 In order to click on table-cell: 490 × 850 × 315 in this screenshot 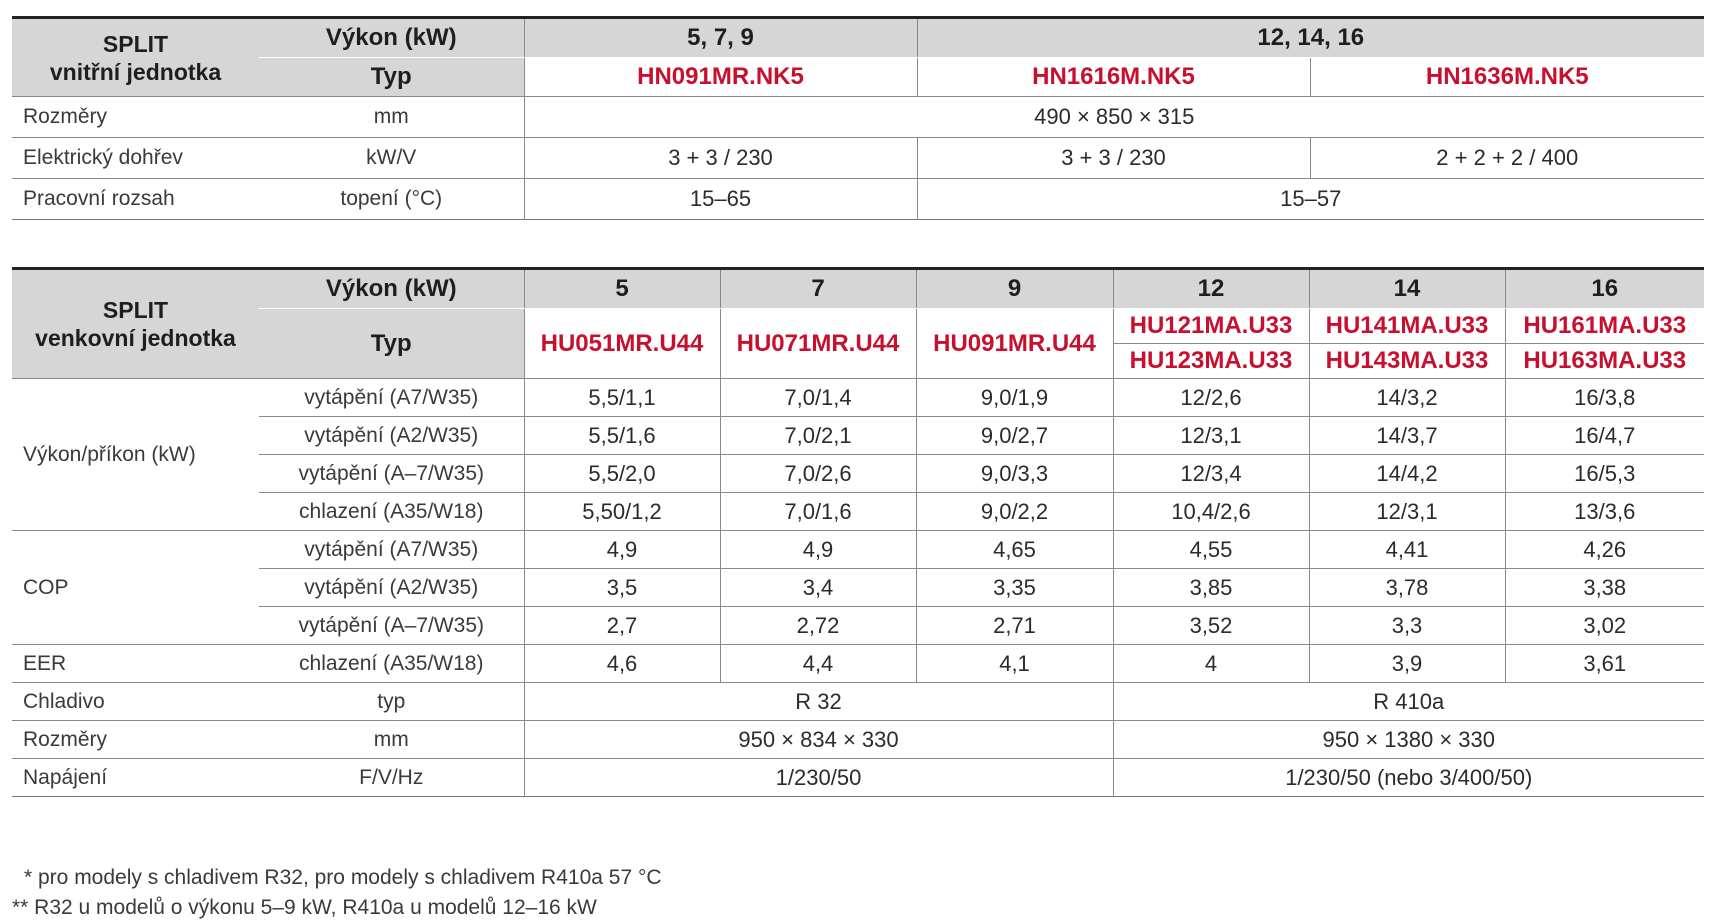, I will do `click(1114, 117)`.